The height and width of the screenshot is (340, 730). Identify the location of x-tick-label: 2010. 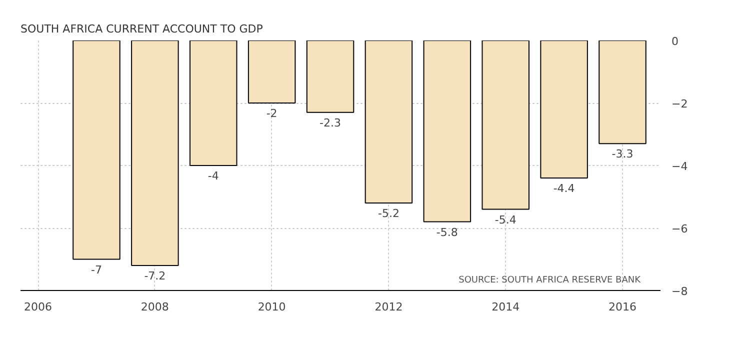
(272, 307).